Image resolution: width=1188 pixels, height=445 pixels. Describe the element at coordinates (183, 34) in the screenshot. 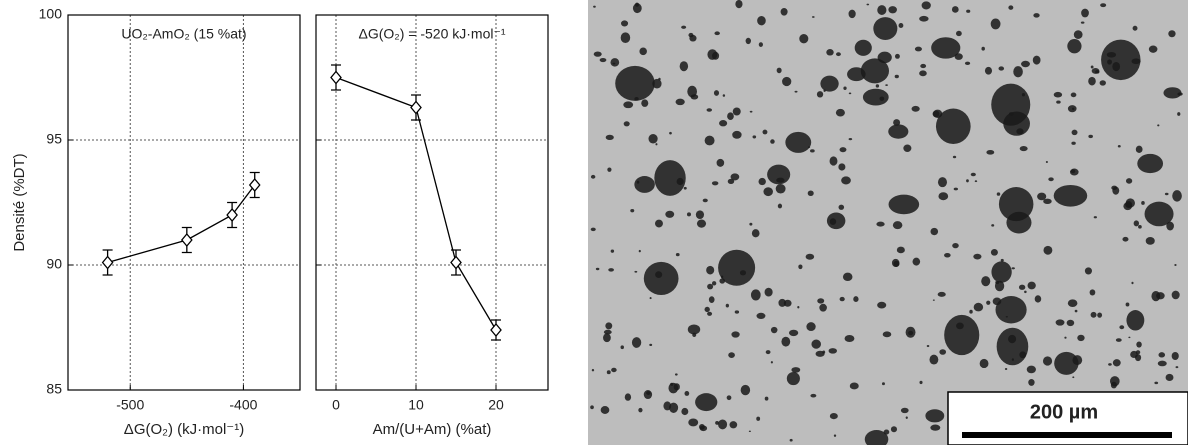

I see `annotation: UO₂-AmO₂ (15 %at)` at that location.